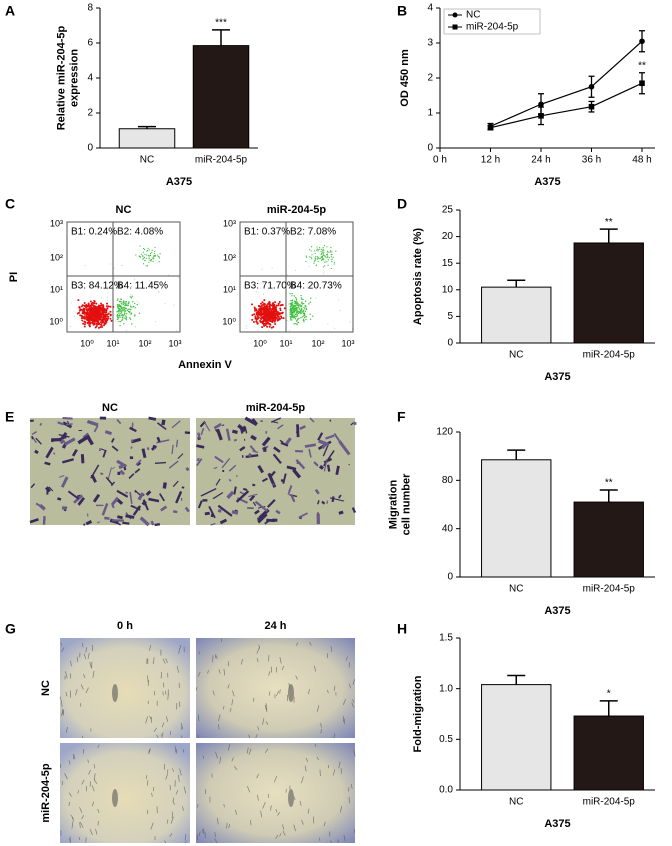 Image resolution: width=672 pixels, height=846 pixels. What do you see at coordinates (316, 286) in the screenshot?
I see `quadrant-label: B4: 20.73%` at bounding box center [316, 286].